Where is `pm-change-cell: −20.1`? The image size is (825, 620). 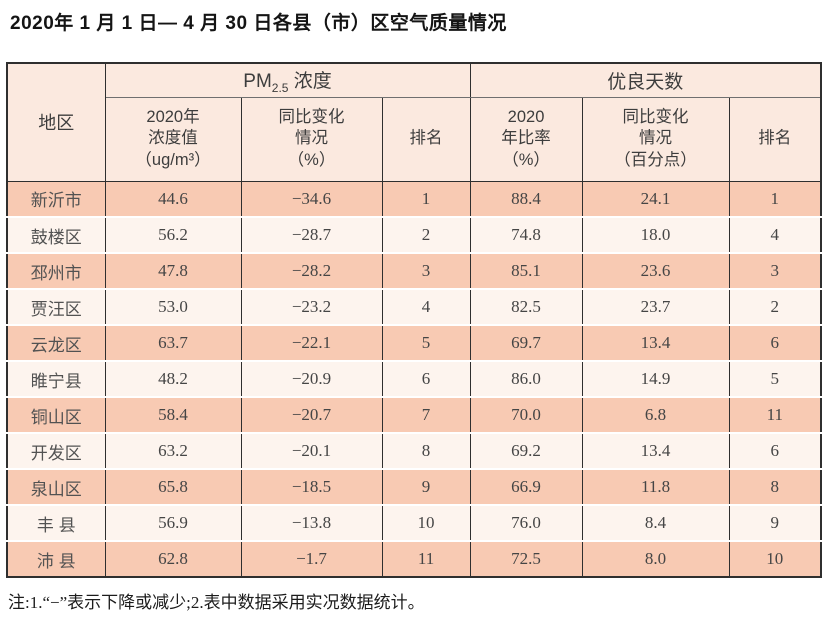
pm-change-cell: −20.1 is located at coordinates (311, 451).